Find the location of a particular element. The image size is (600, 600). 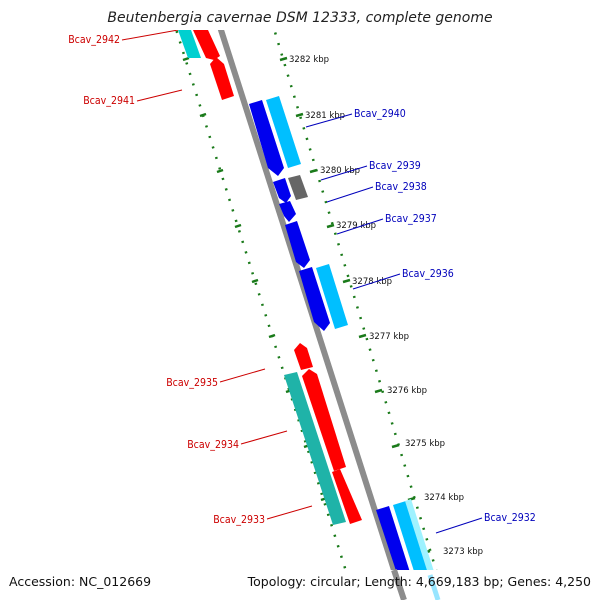

gene-bcav-2932-rna is located at coordinates (410, 535).